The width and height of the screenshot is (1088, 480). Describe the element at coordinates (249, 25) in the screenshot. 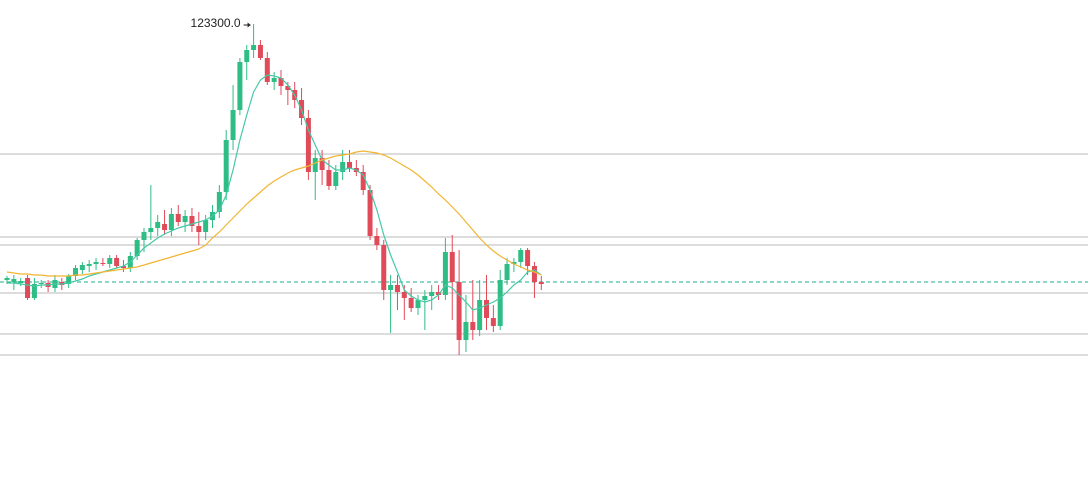

I see `high-annotation-arrowhead` at that location.